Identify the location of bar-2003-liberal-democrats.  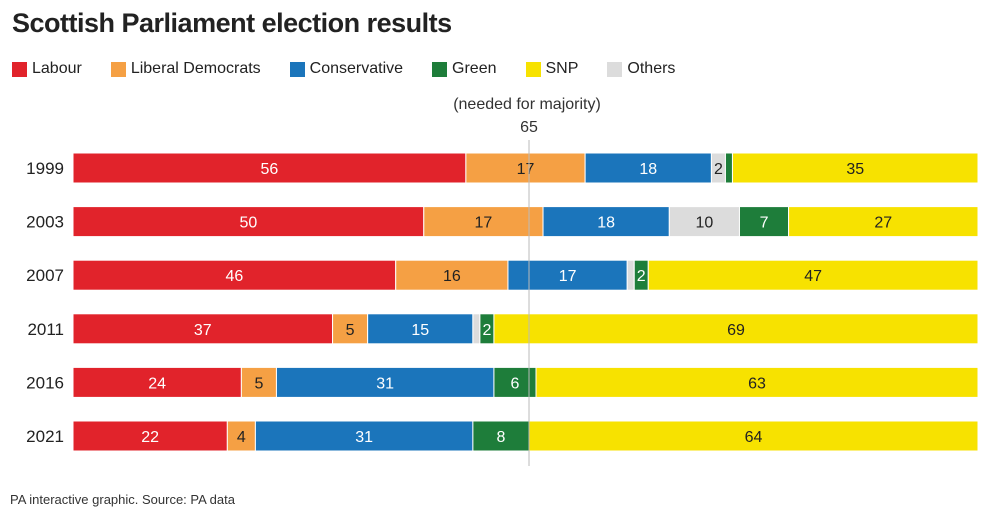
(483, 222).